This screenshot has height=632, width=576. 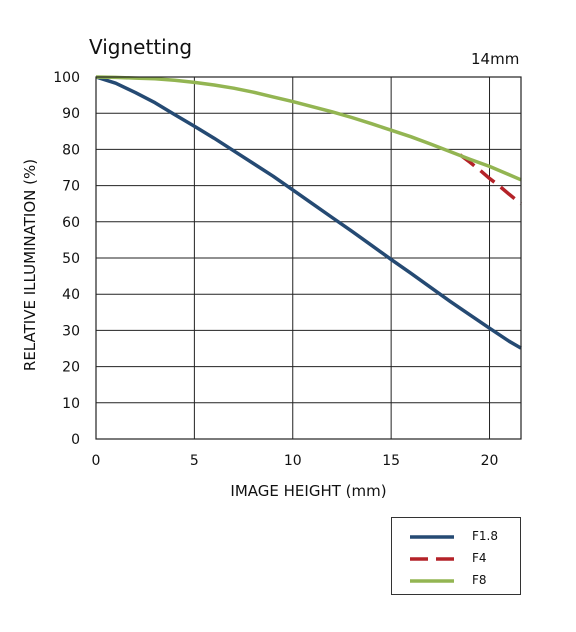 What do you see at coordinates (479, 558) in the screenshot?
I see `legend-label-f4: F4` at bounding box center [479, 558].